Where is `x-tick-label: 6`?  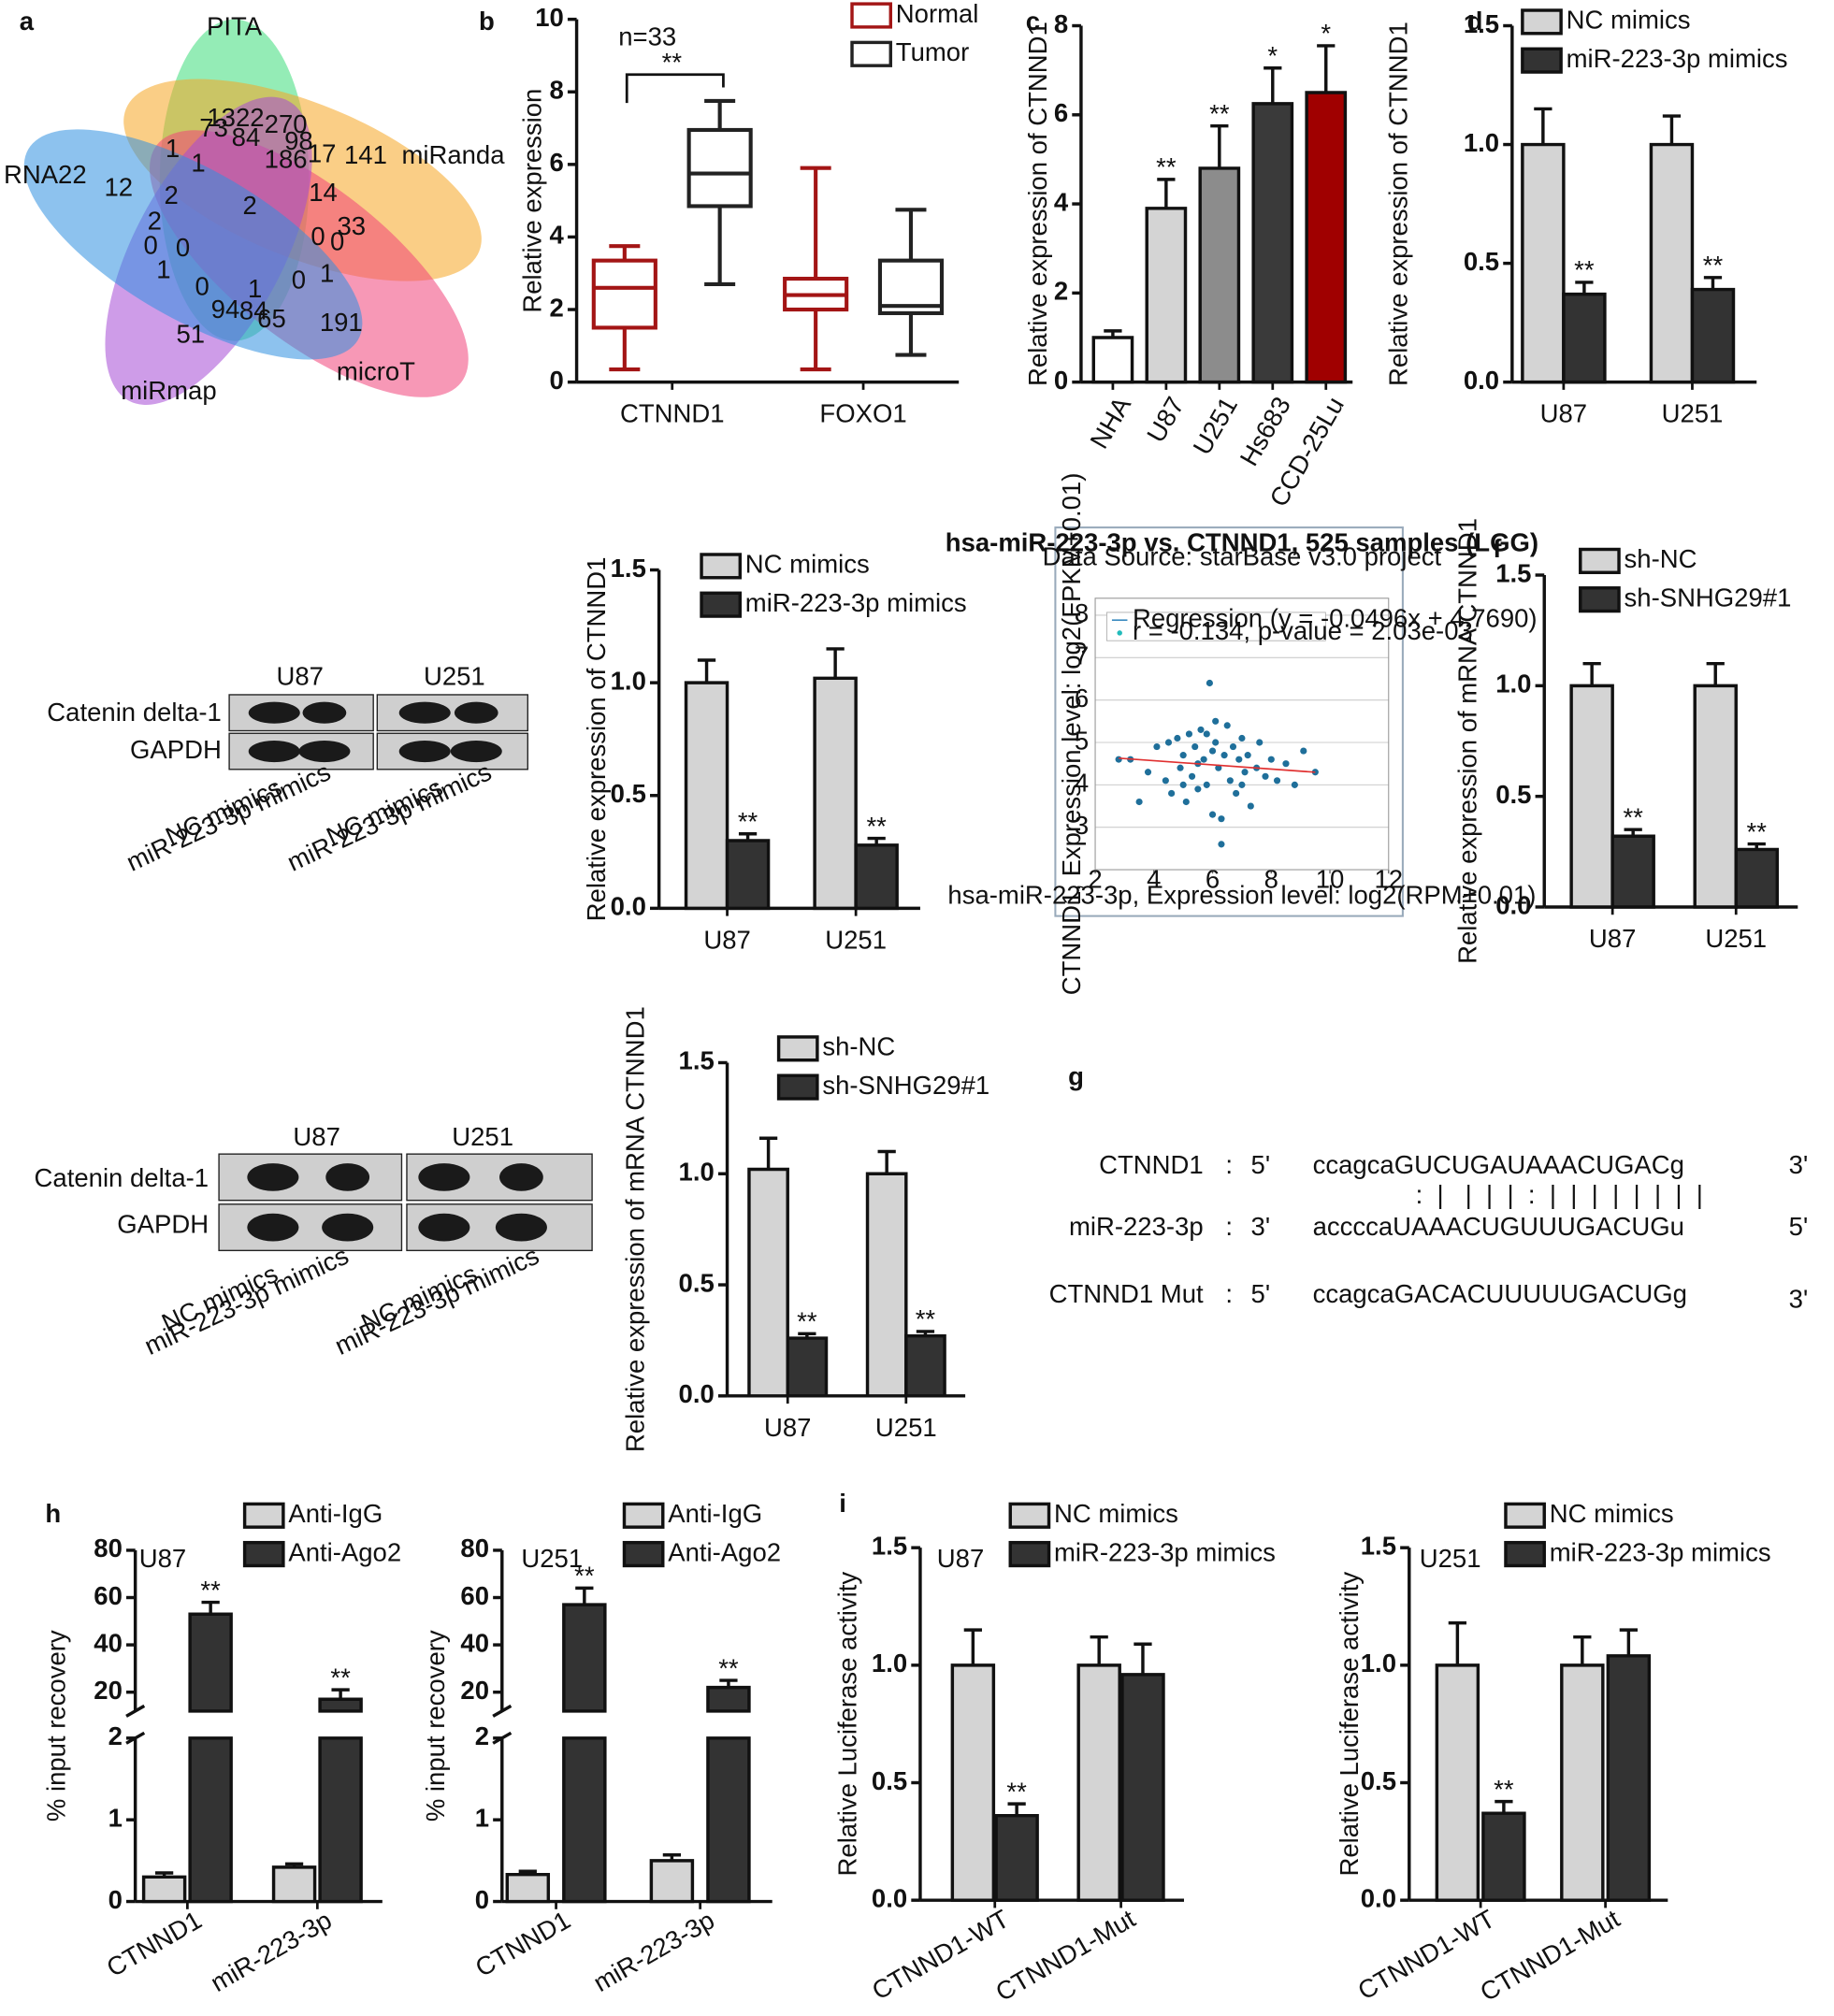
x-tick-label: 6 is located at coordinates (1213, 879).